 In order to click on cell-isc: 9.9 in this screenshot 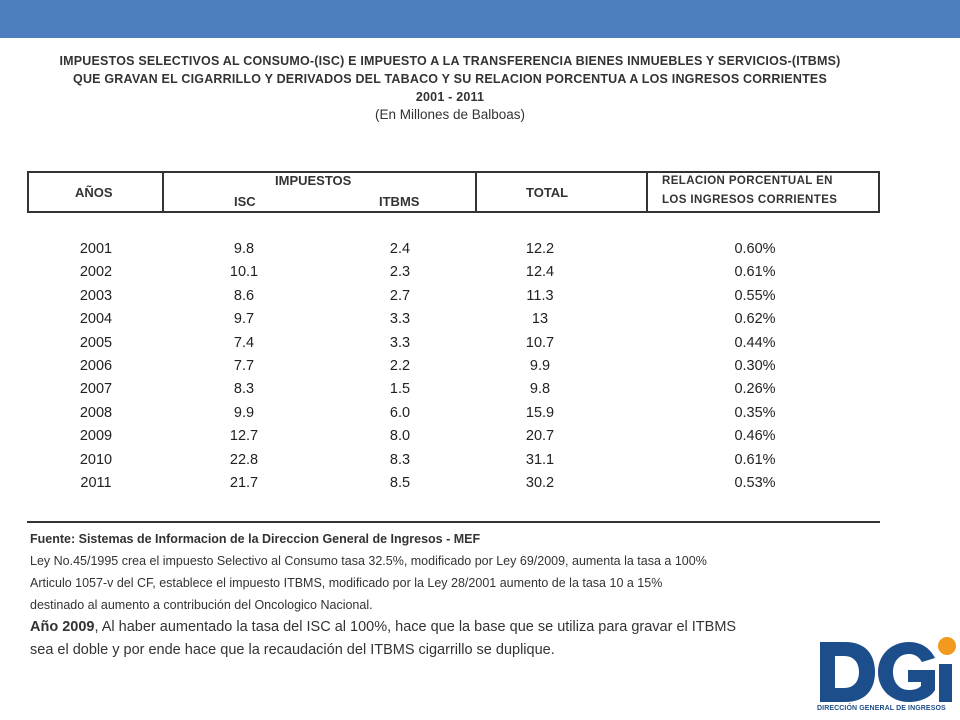, I will do `click(244, 412)`.